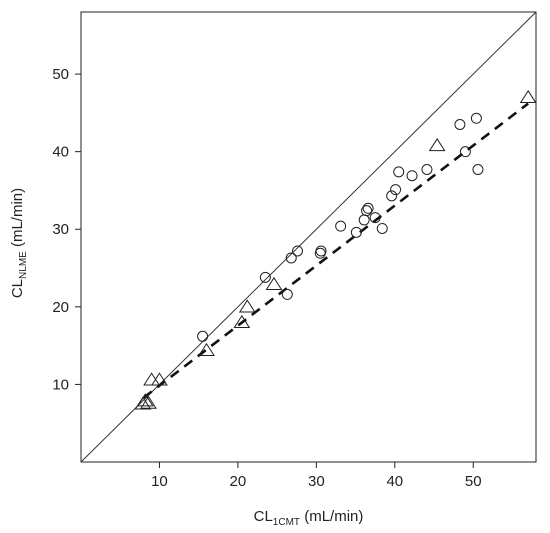  Describe the element at coordinates (238, 481) in the screenshot. I see `x-tick-label: 20` at that location.